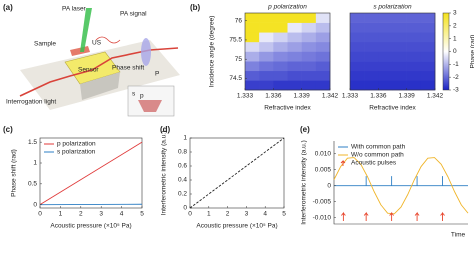  I want to click on label: P, so click(157, 74).